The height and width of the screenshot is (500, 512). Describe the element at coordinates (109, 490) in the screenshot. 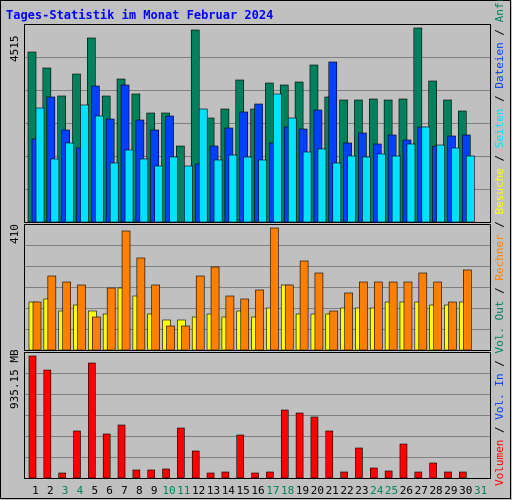

I see `x-tick-label: 6` at that location.